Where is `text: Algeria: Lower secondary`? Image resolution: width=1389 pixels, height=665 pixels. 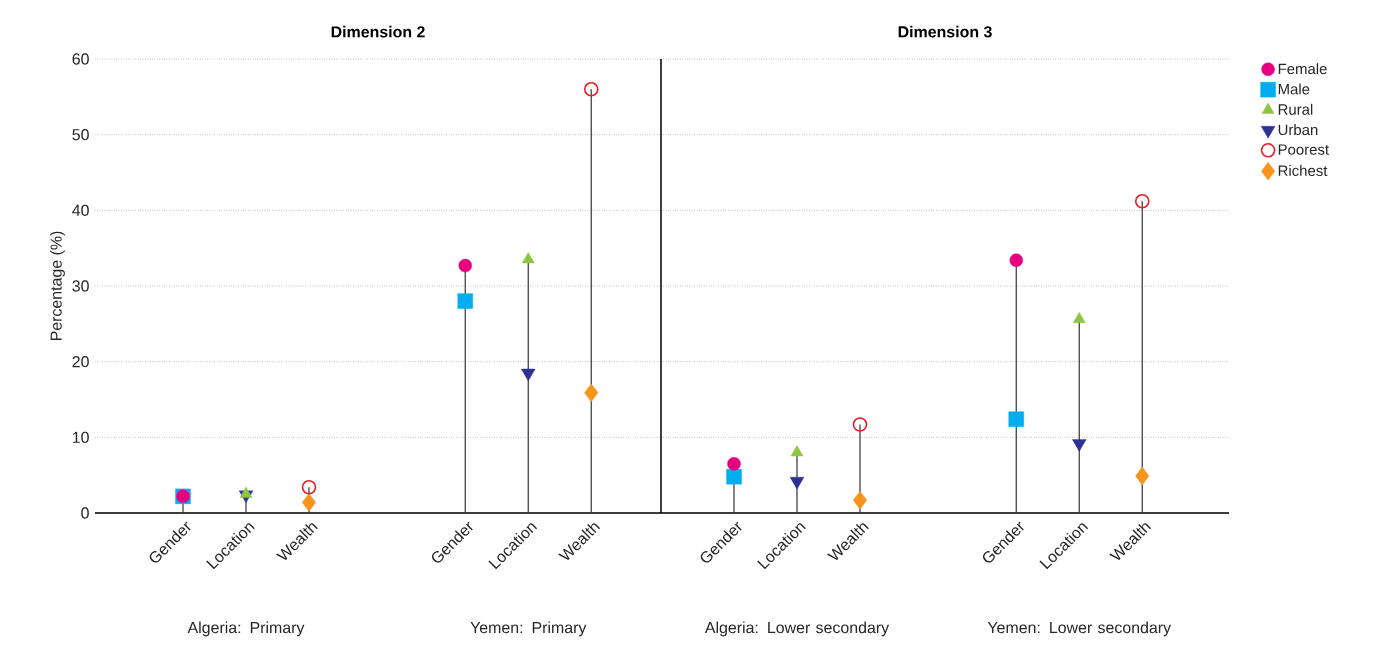
text: Algeria: Lower secondary is located at coordinates (797, 629).